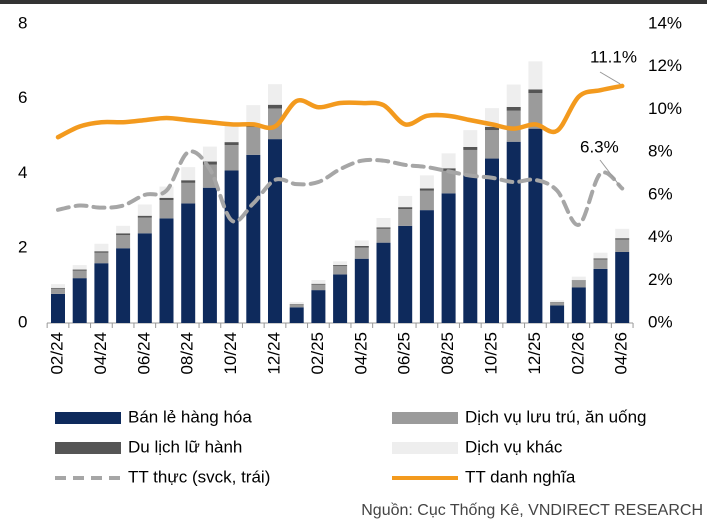 The height and width of the screenshot is (525, 707). I want to click on x-tick-label: 08/25, so click(447, 353).